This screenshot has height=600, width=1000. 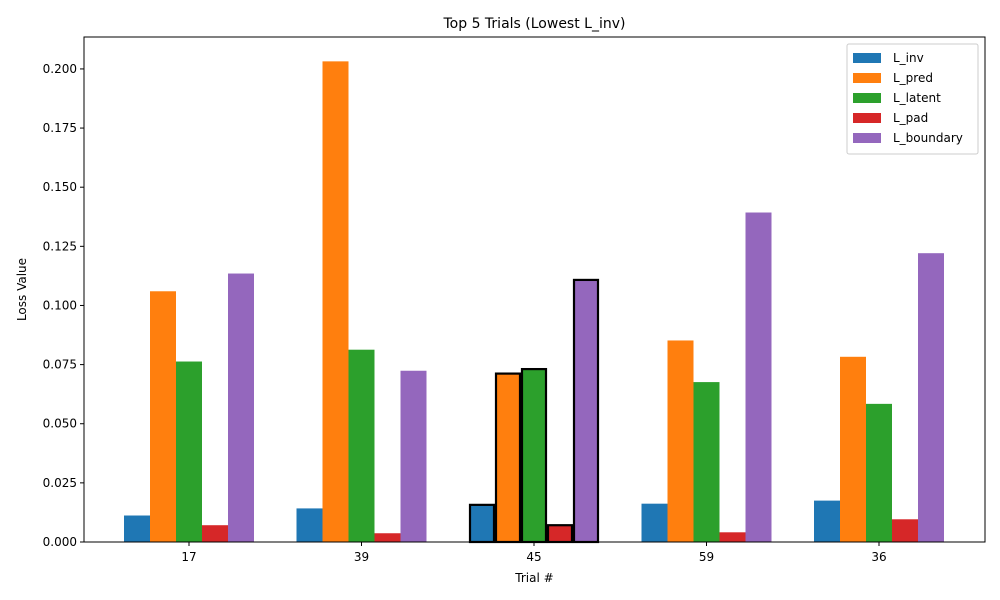 I want to click on legend-label: L_inv, so click(x=908, y=58).